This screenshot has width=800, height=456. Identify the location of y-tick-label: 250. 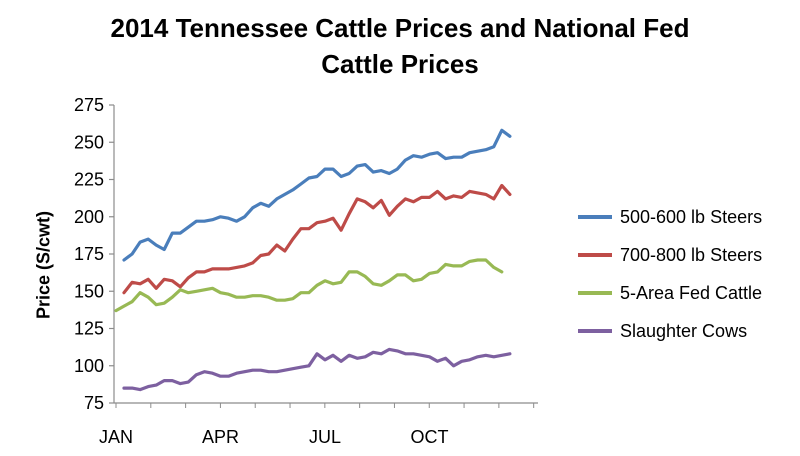
(89, 142).